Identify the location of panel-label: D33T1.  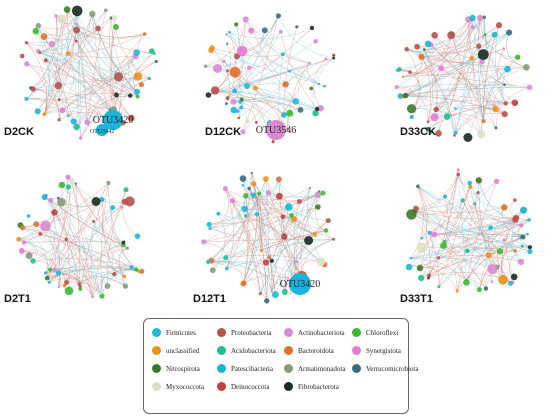
(416, 299).